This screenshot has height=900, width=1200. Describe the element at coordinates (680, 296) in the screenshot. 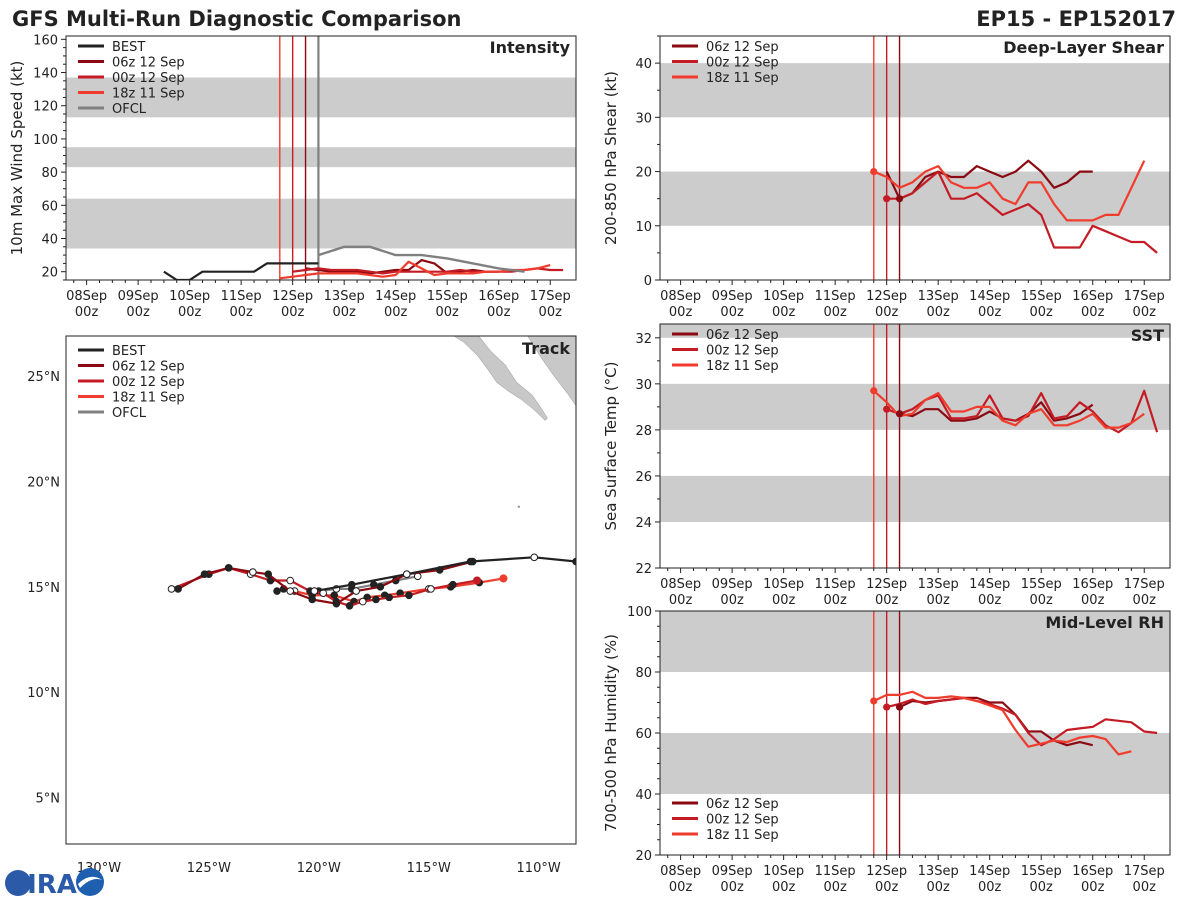

I see `shear-xtick-day-0: 08Sep` at that location.